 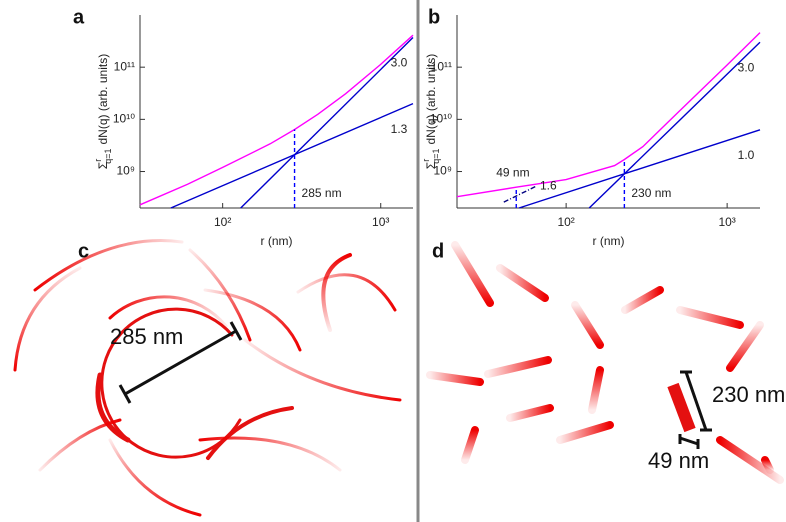 I want to click on scale-label: 285 nm, so click(x=146, y=336).